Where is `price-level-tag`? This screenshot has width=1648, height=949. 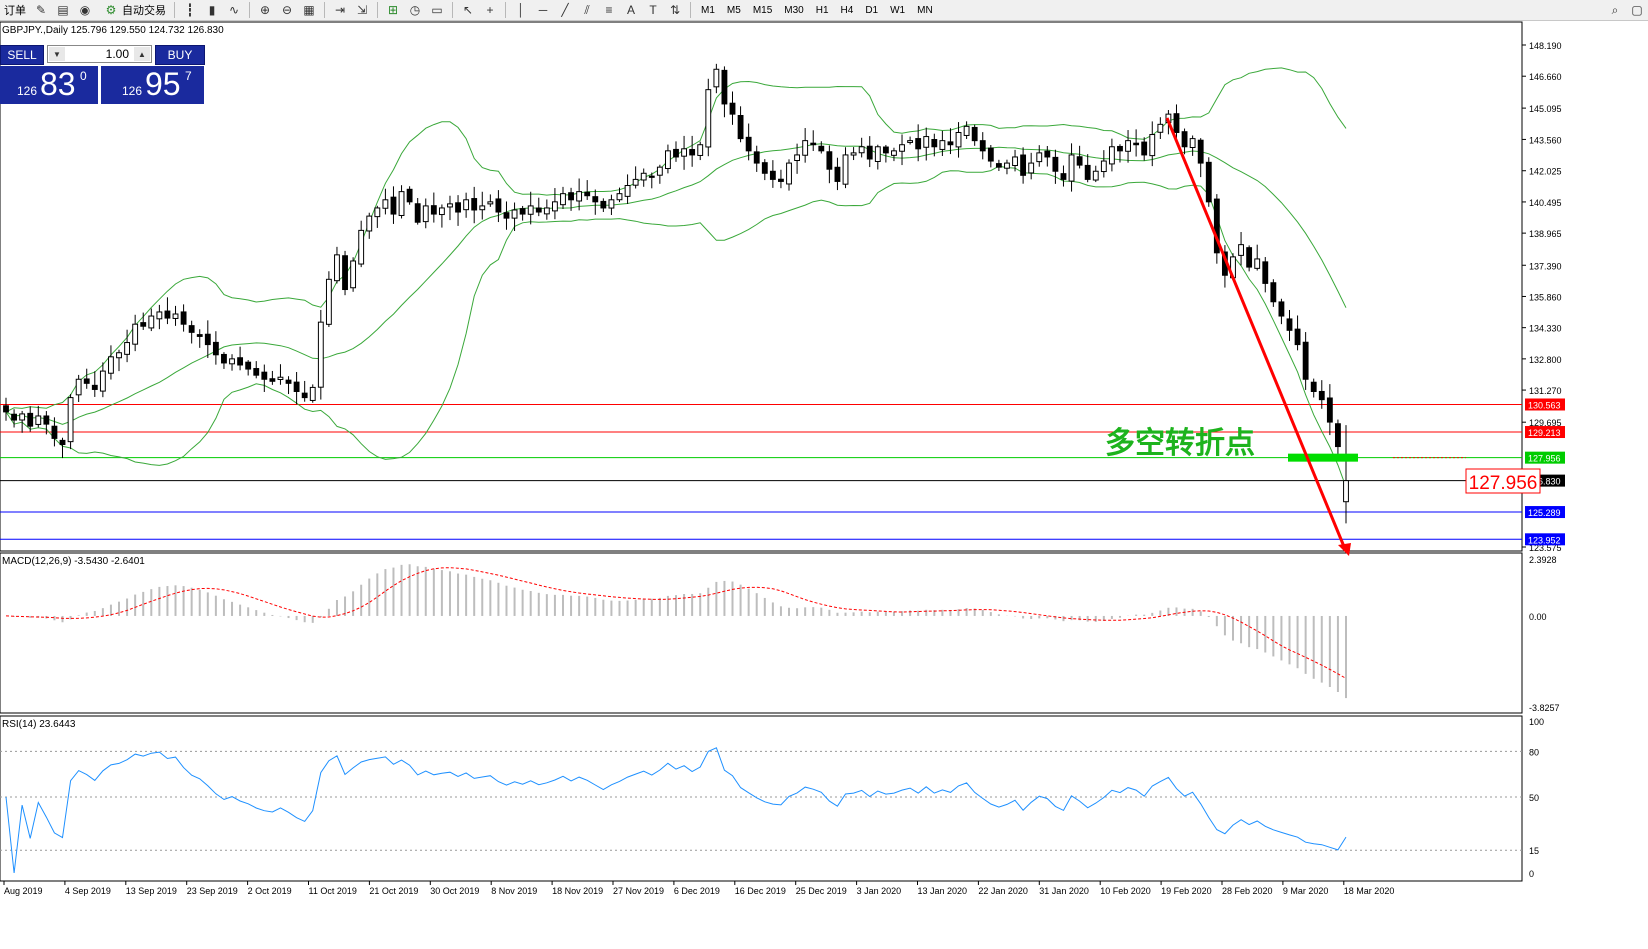
price-level-tag is located at coordinates (1545, 512).